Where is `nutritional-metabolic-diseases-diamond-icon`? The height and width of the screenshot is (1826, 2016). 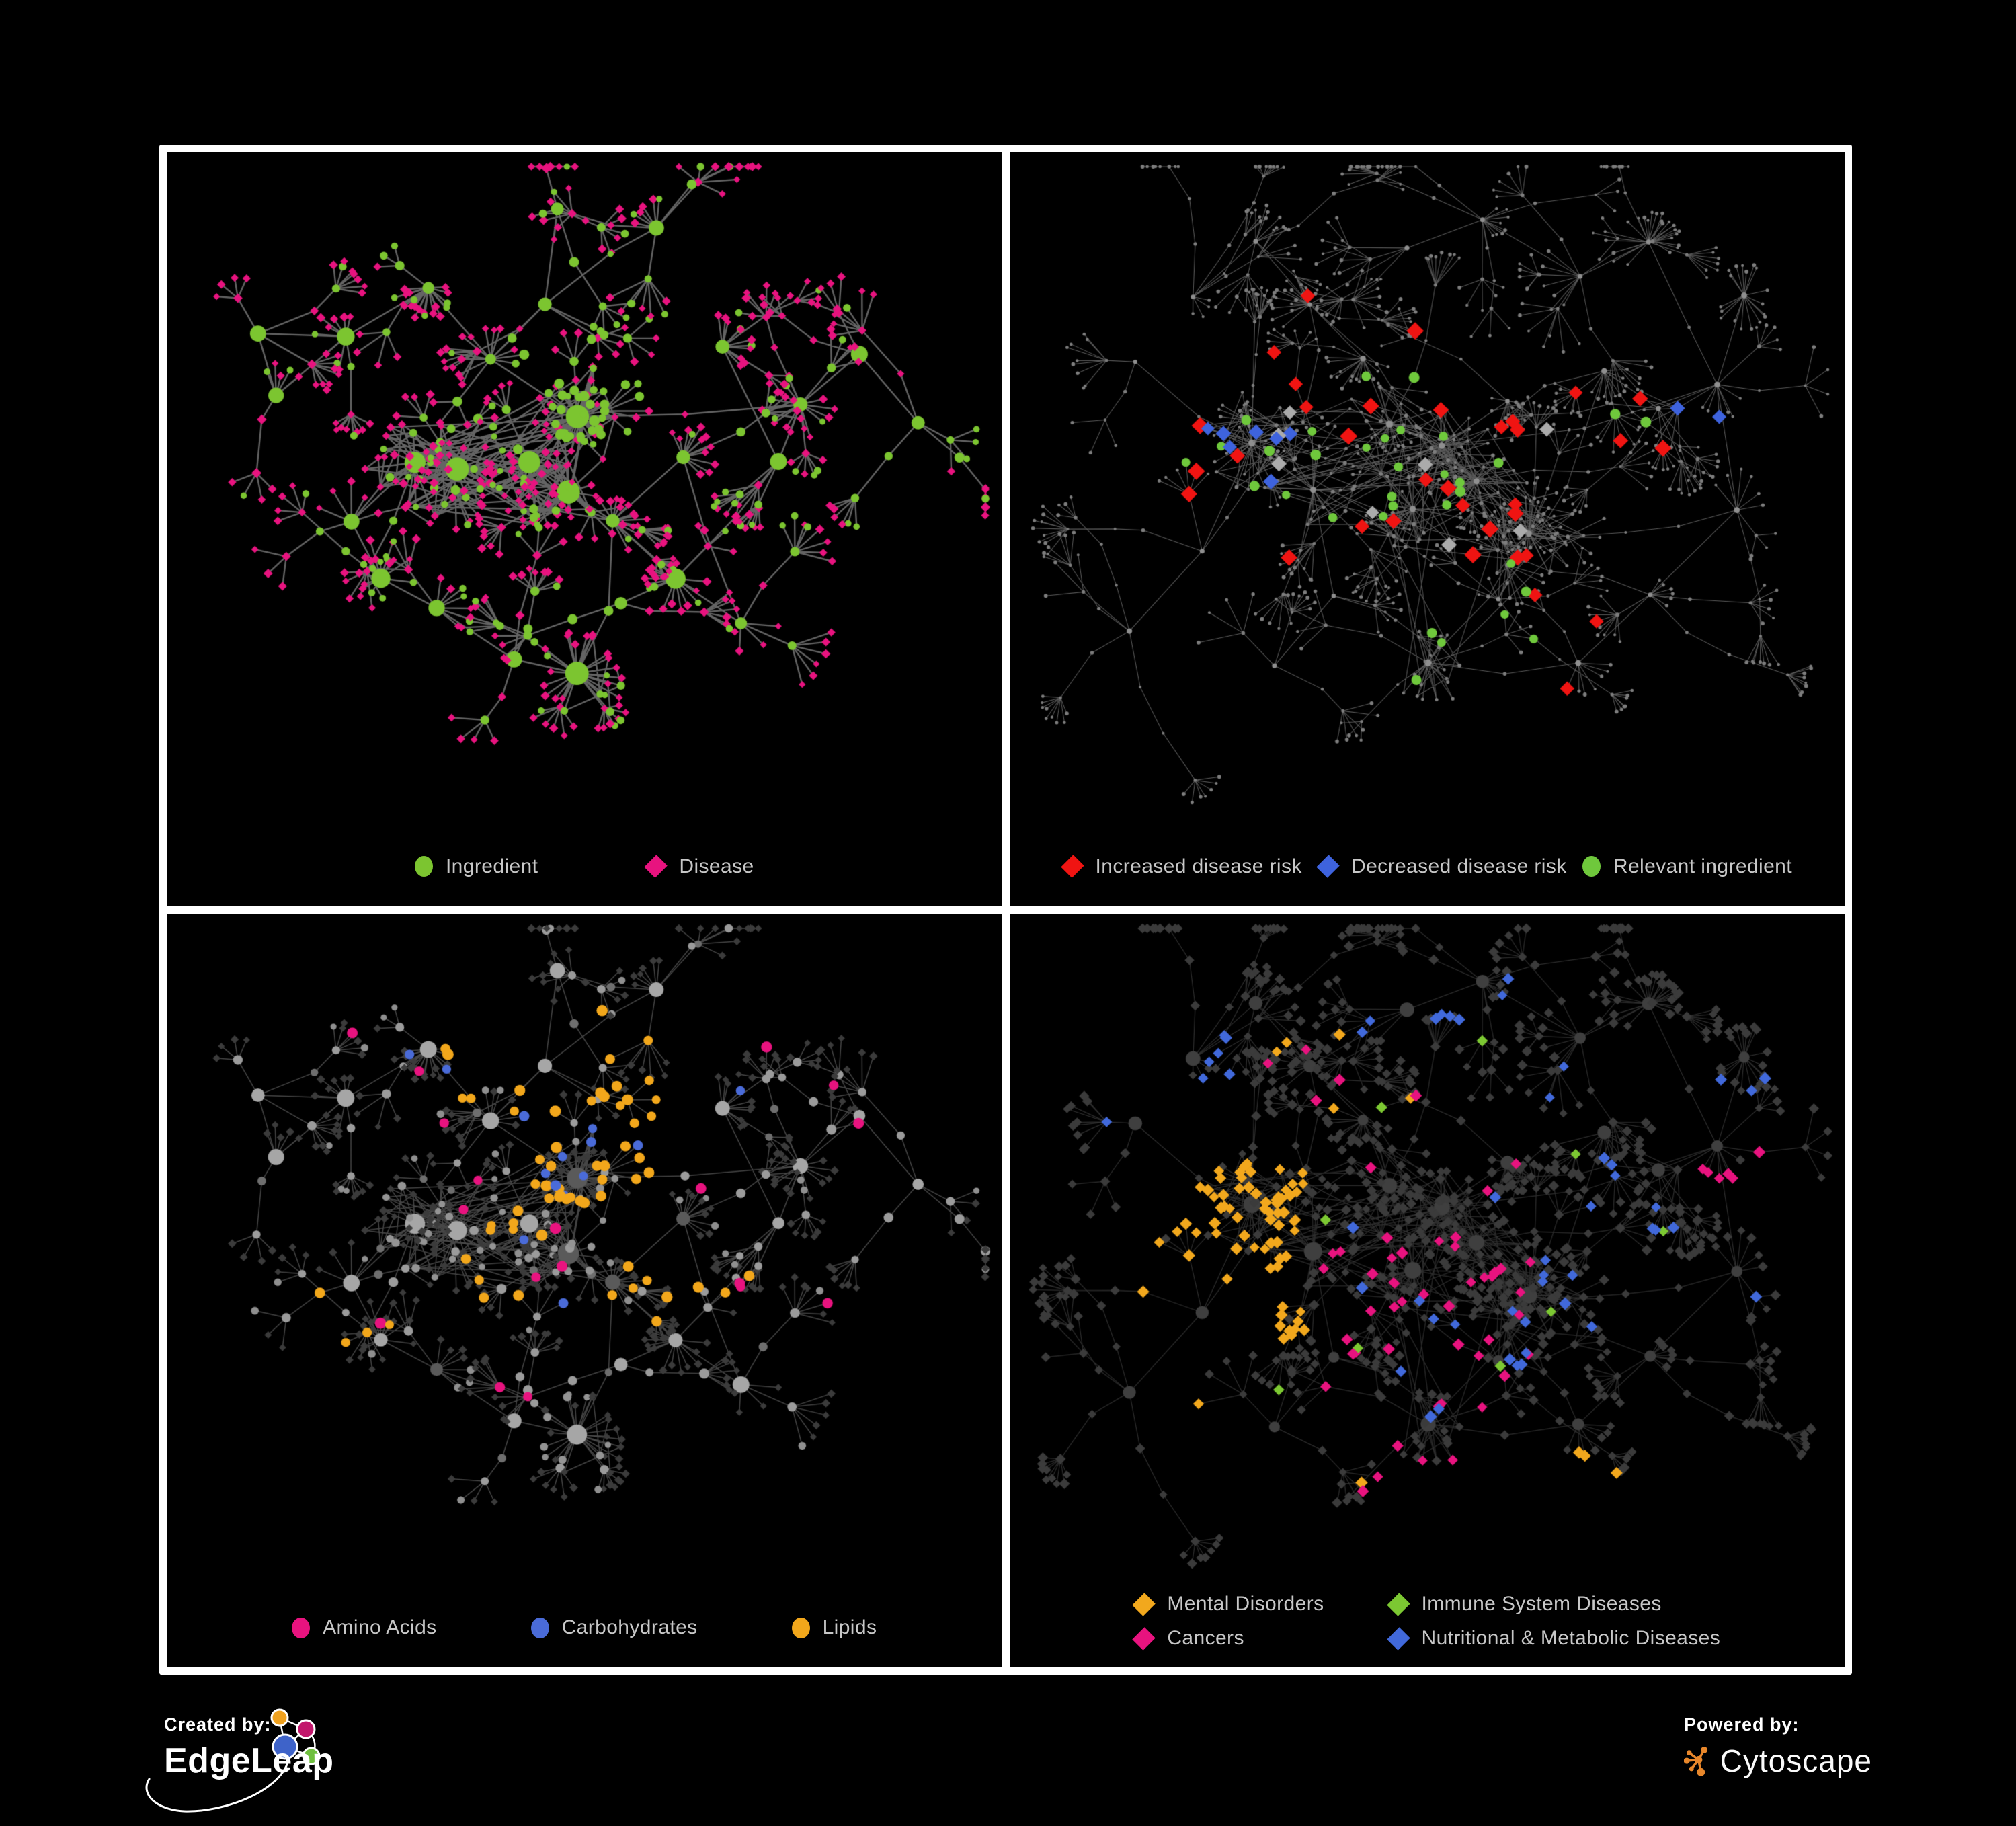
nutritional-metabolic-diseases-diamond-icon is located at coordinates (1398, 1638).